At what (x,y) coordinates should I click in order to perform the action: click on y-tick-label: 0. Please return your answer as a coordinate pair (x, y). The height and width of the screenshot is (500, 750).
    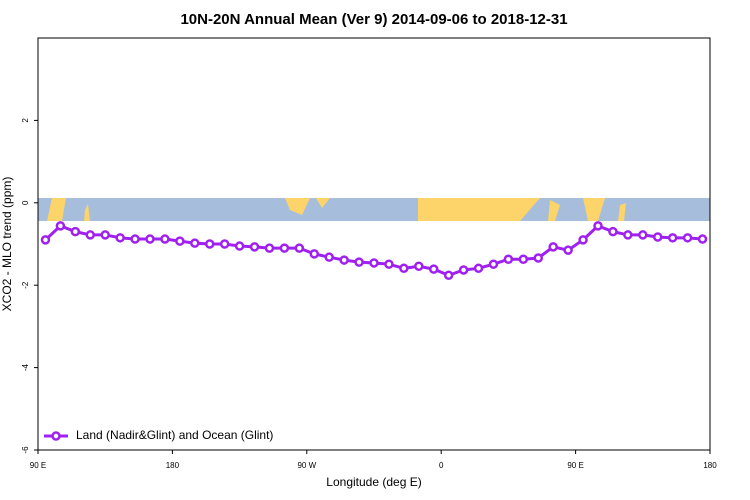
    Looking at the image, I should click on (25, 202).